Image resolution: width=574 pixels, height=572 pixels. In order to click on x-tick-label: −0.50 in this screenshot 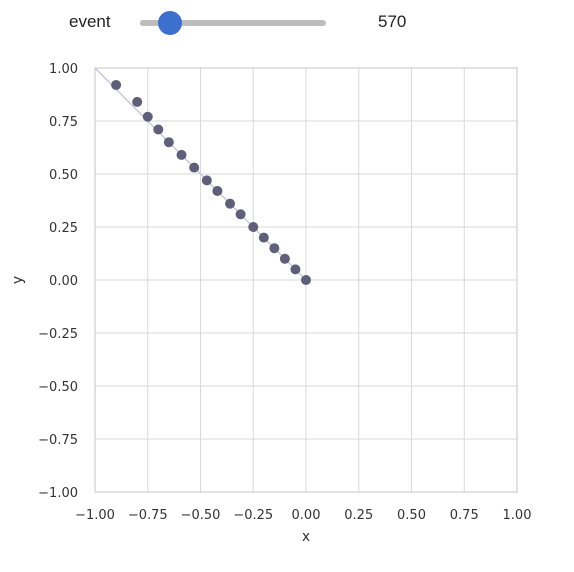, I will do `click(201, 515)`.